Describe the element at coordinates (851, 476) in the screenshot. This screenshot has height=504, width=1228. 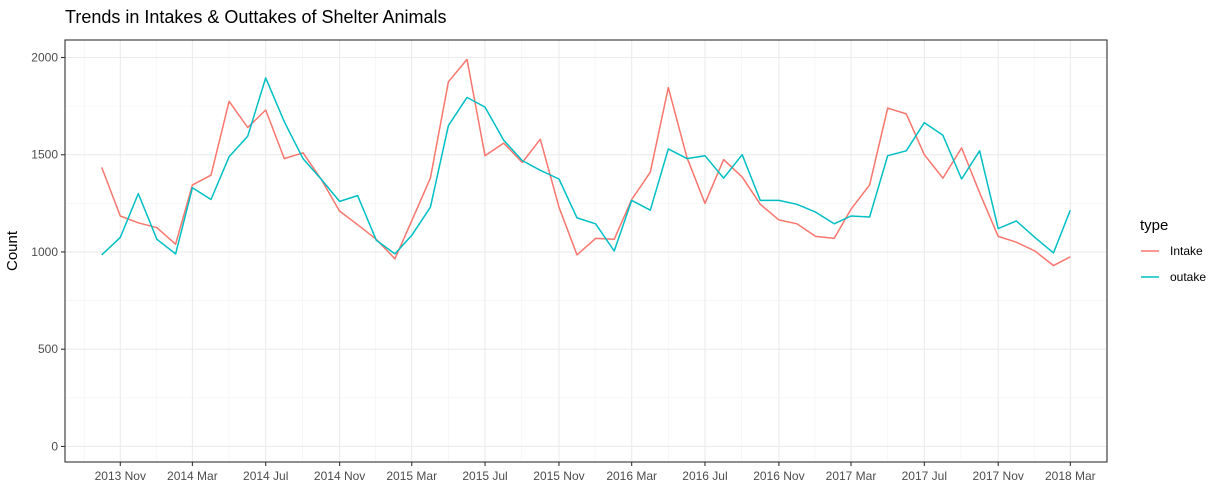
I see `x-tick-label: 2017 Mar` at that location.